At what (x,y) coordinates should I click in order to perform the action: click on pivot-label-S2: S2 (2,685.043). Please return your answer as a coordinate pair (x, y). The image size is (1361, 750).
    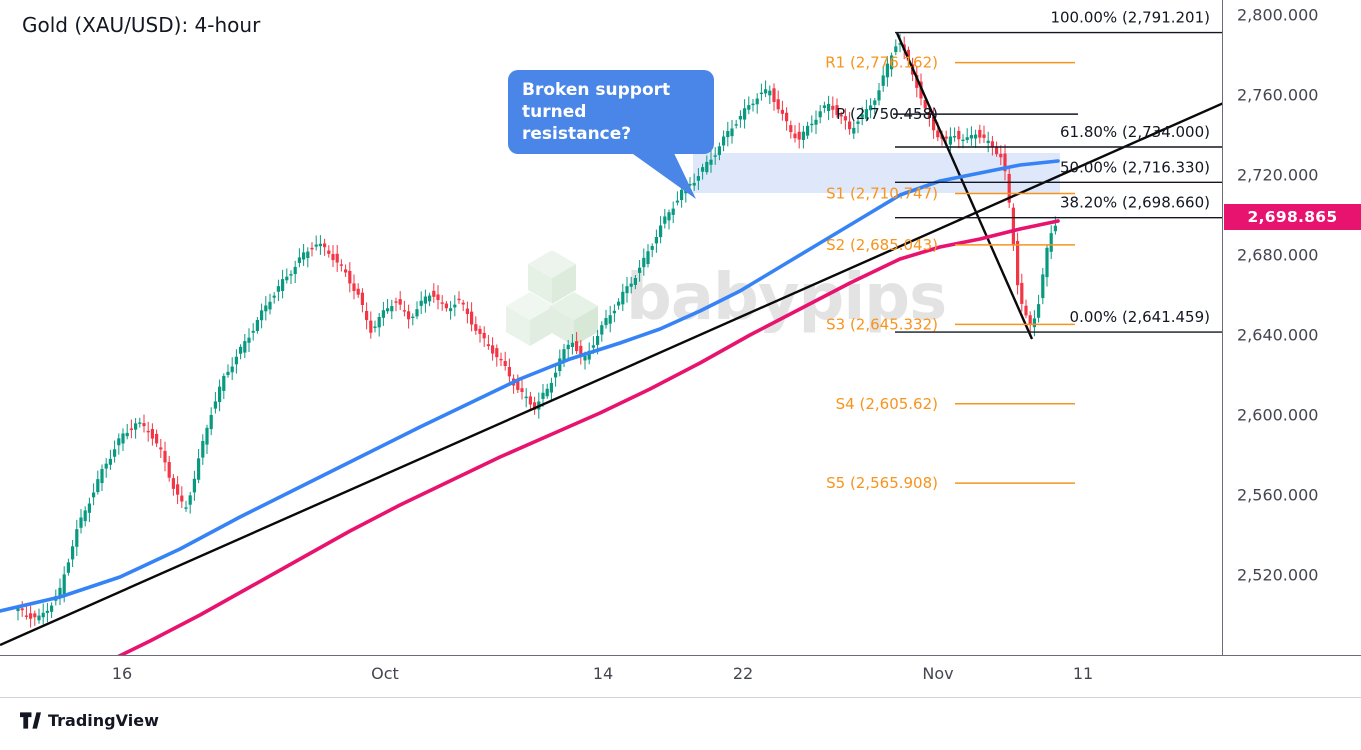
    Looking at the image, I should click on (882, 245).